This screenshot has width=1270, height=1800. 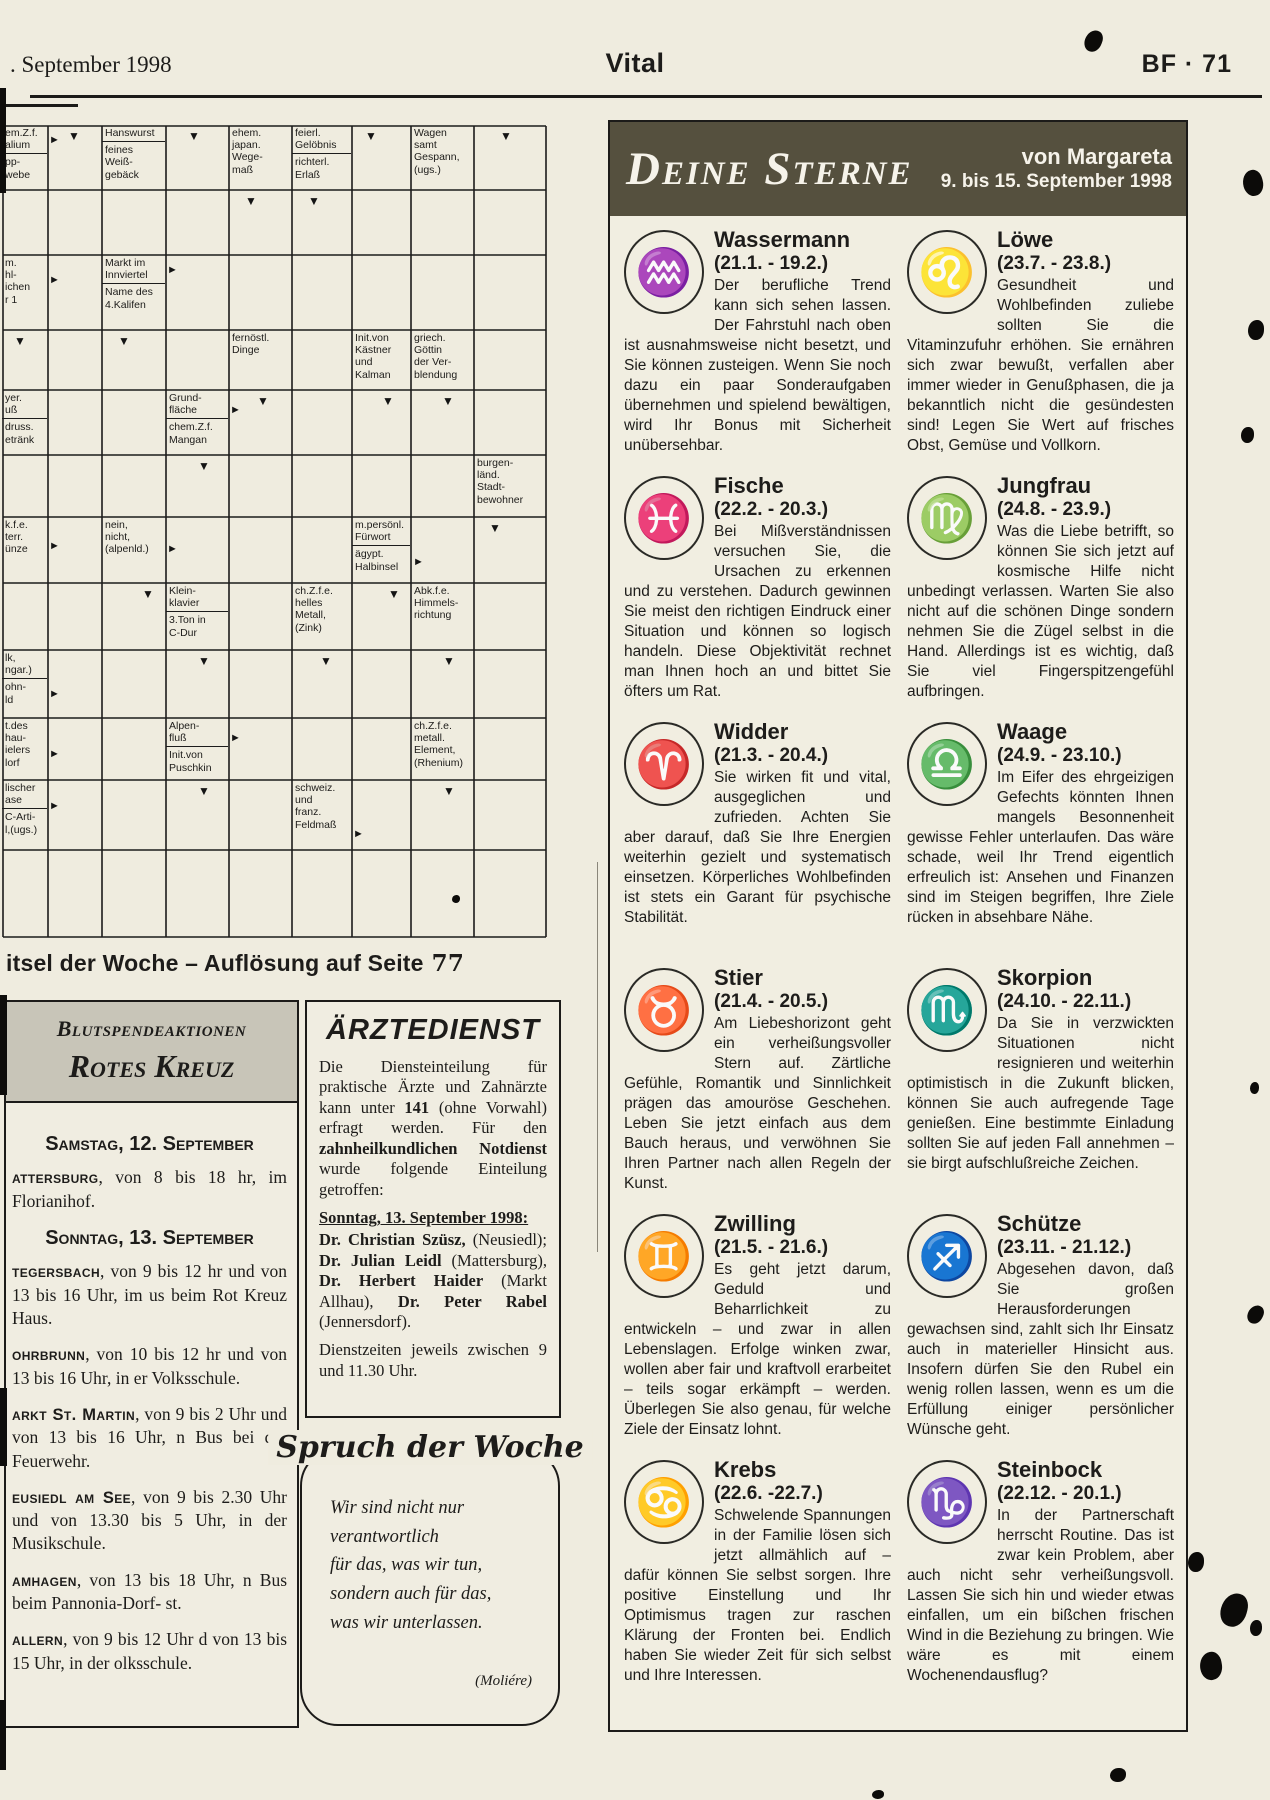 I want to click on quote-line: für das, was wir tun,, so click(x=406, y=1565).